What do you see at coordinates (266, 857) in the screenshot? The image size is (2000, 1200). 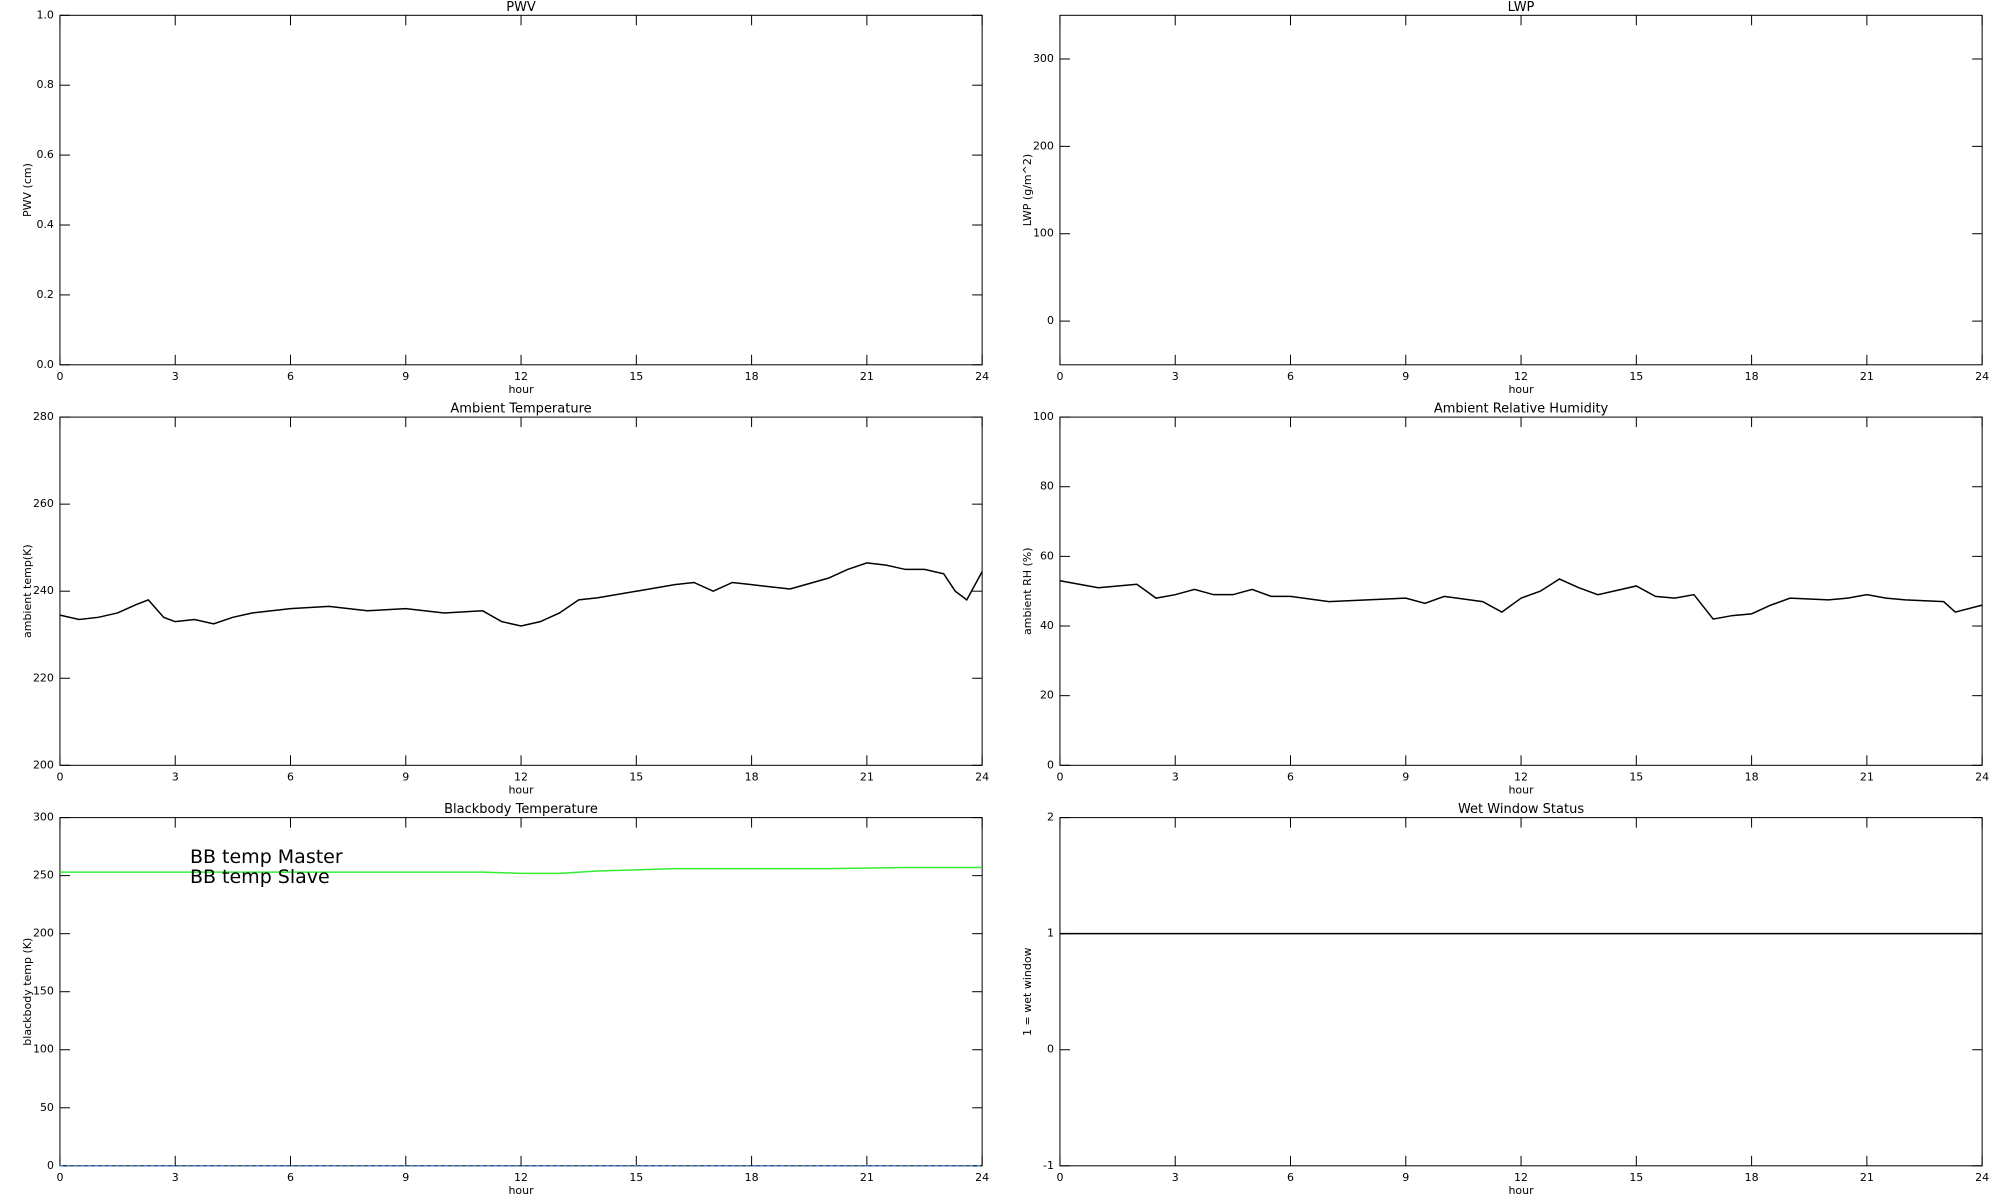 I see `legend-entry: BB temp Master` at bounding box center [266, 857].